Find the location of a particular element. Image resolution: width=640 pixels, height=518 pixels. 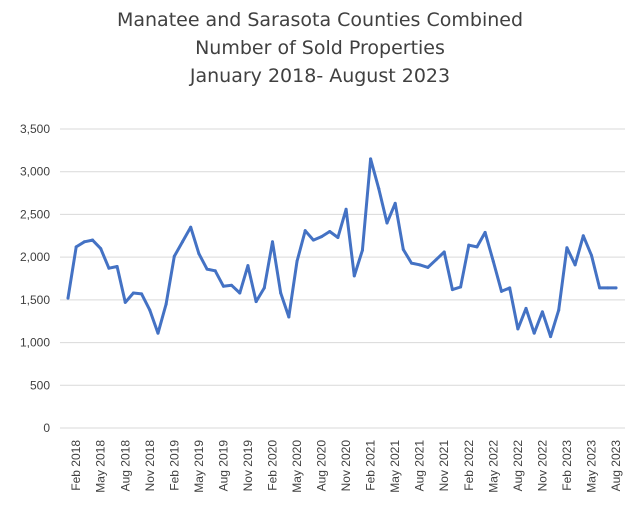

x-tick-label: Nov 2019 is located at coordinates (248, 466).